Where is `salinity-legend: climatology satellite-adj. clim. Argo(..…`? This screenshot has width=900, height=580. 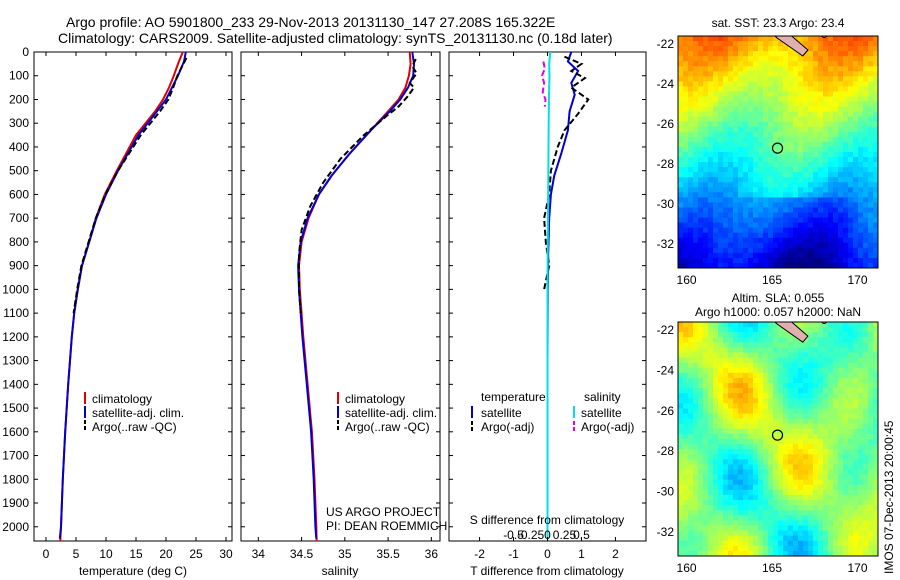
salinity-legend: climatology satellite-adj. clim. Argo(..… is located at coordinates (387, 413).